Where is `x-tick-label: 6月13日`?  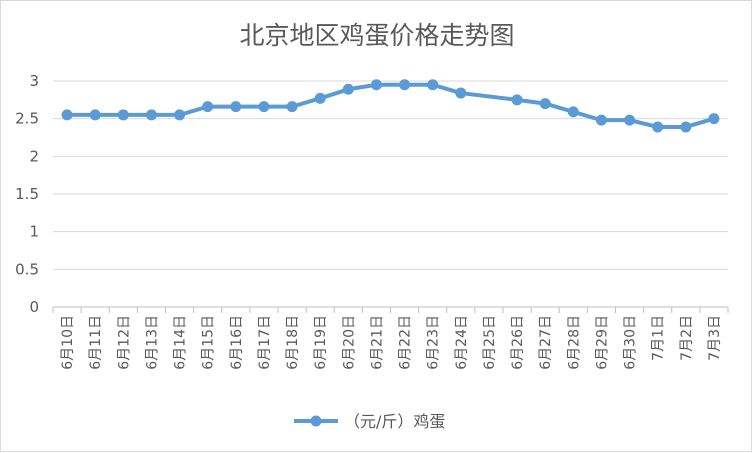
x-tick-label: 6月13日 is located at coordinates (152, 342).